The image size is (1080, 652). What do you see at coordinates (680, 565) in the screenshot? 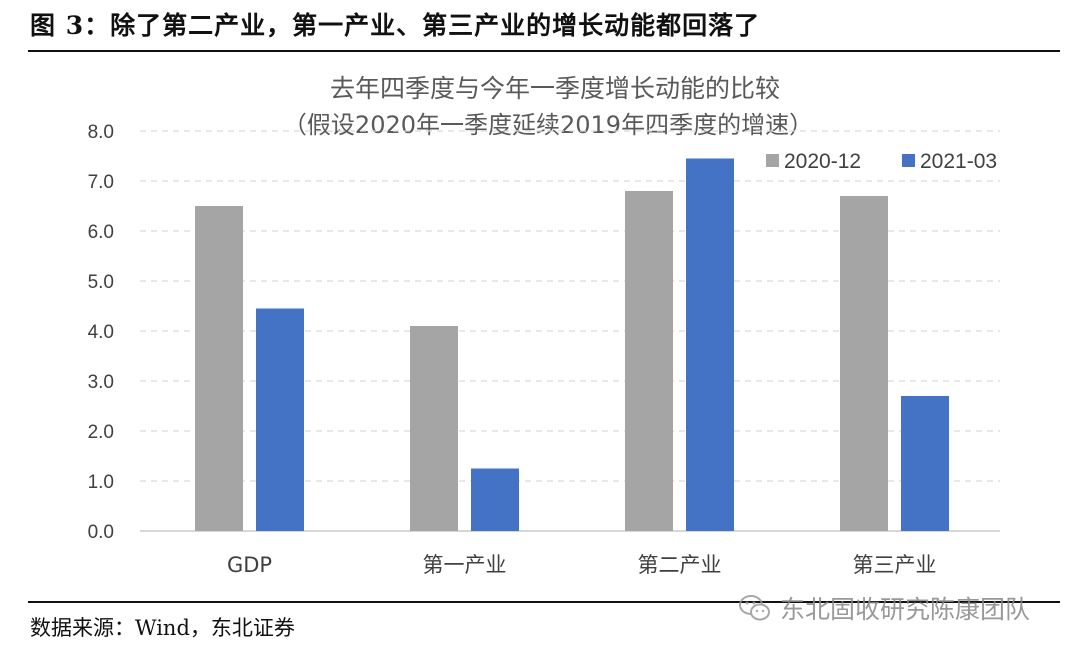
I see `category-label: 第二产业` at bounding box center [680, 565].